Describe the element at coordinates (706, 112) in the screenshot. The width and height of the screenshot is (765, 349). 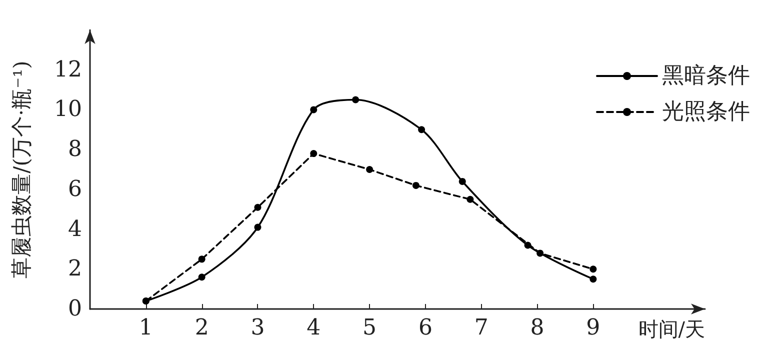
I see `legend-label: 光照条件` at that location.